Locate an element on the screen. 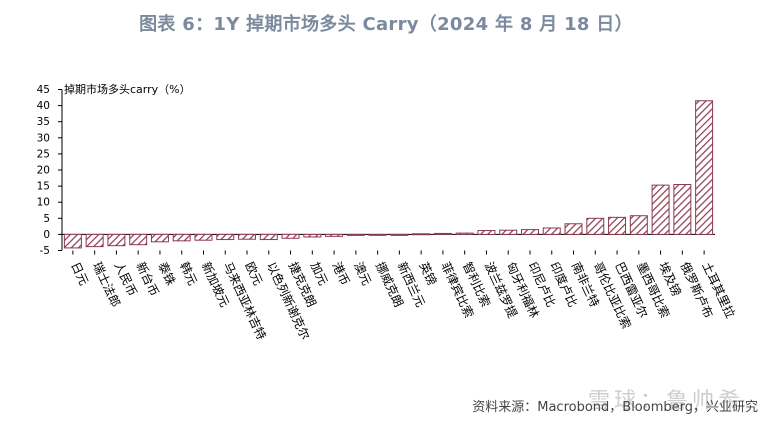  y-tick-label: 20 is located at coordinates (43, 171).